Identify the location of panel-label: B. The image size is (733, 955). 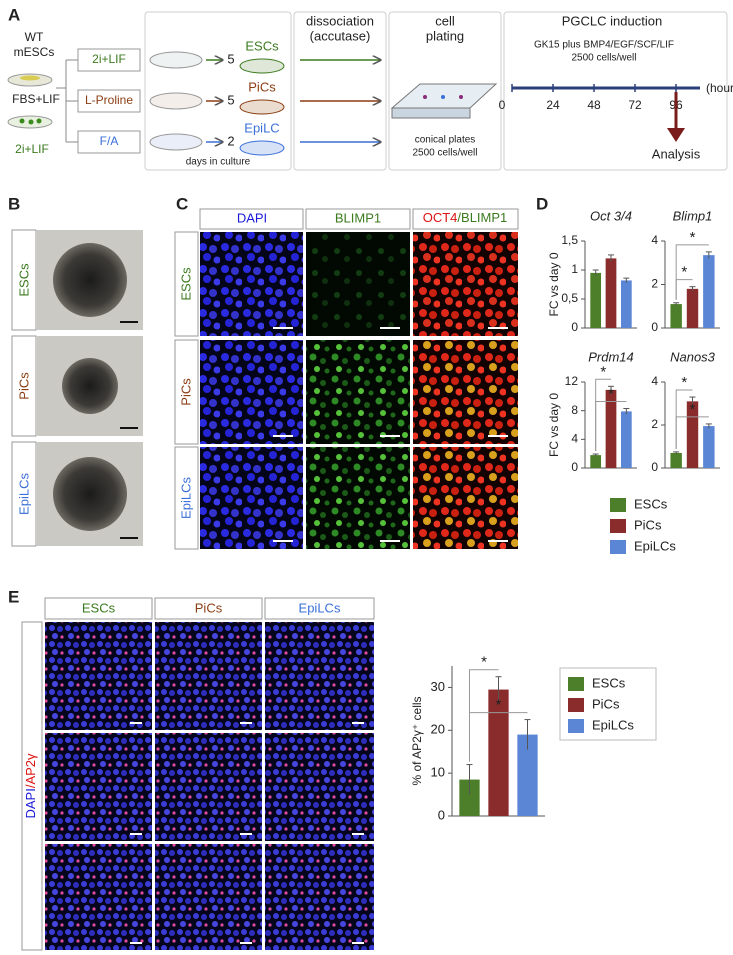
(14, 203).